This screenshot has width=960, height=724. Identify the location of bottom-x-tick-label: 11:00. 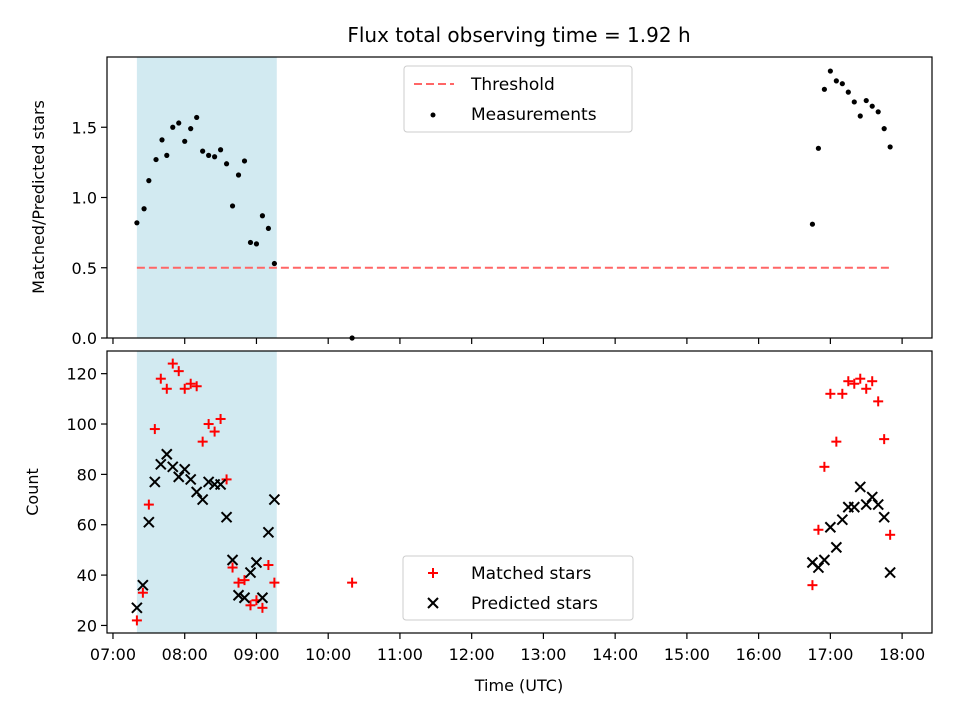
(400, 654).